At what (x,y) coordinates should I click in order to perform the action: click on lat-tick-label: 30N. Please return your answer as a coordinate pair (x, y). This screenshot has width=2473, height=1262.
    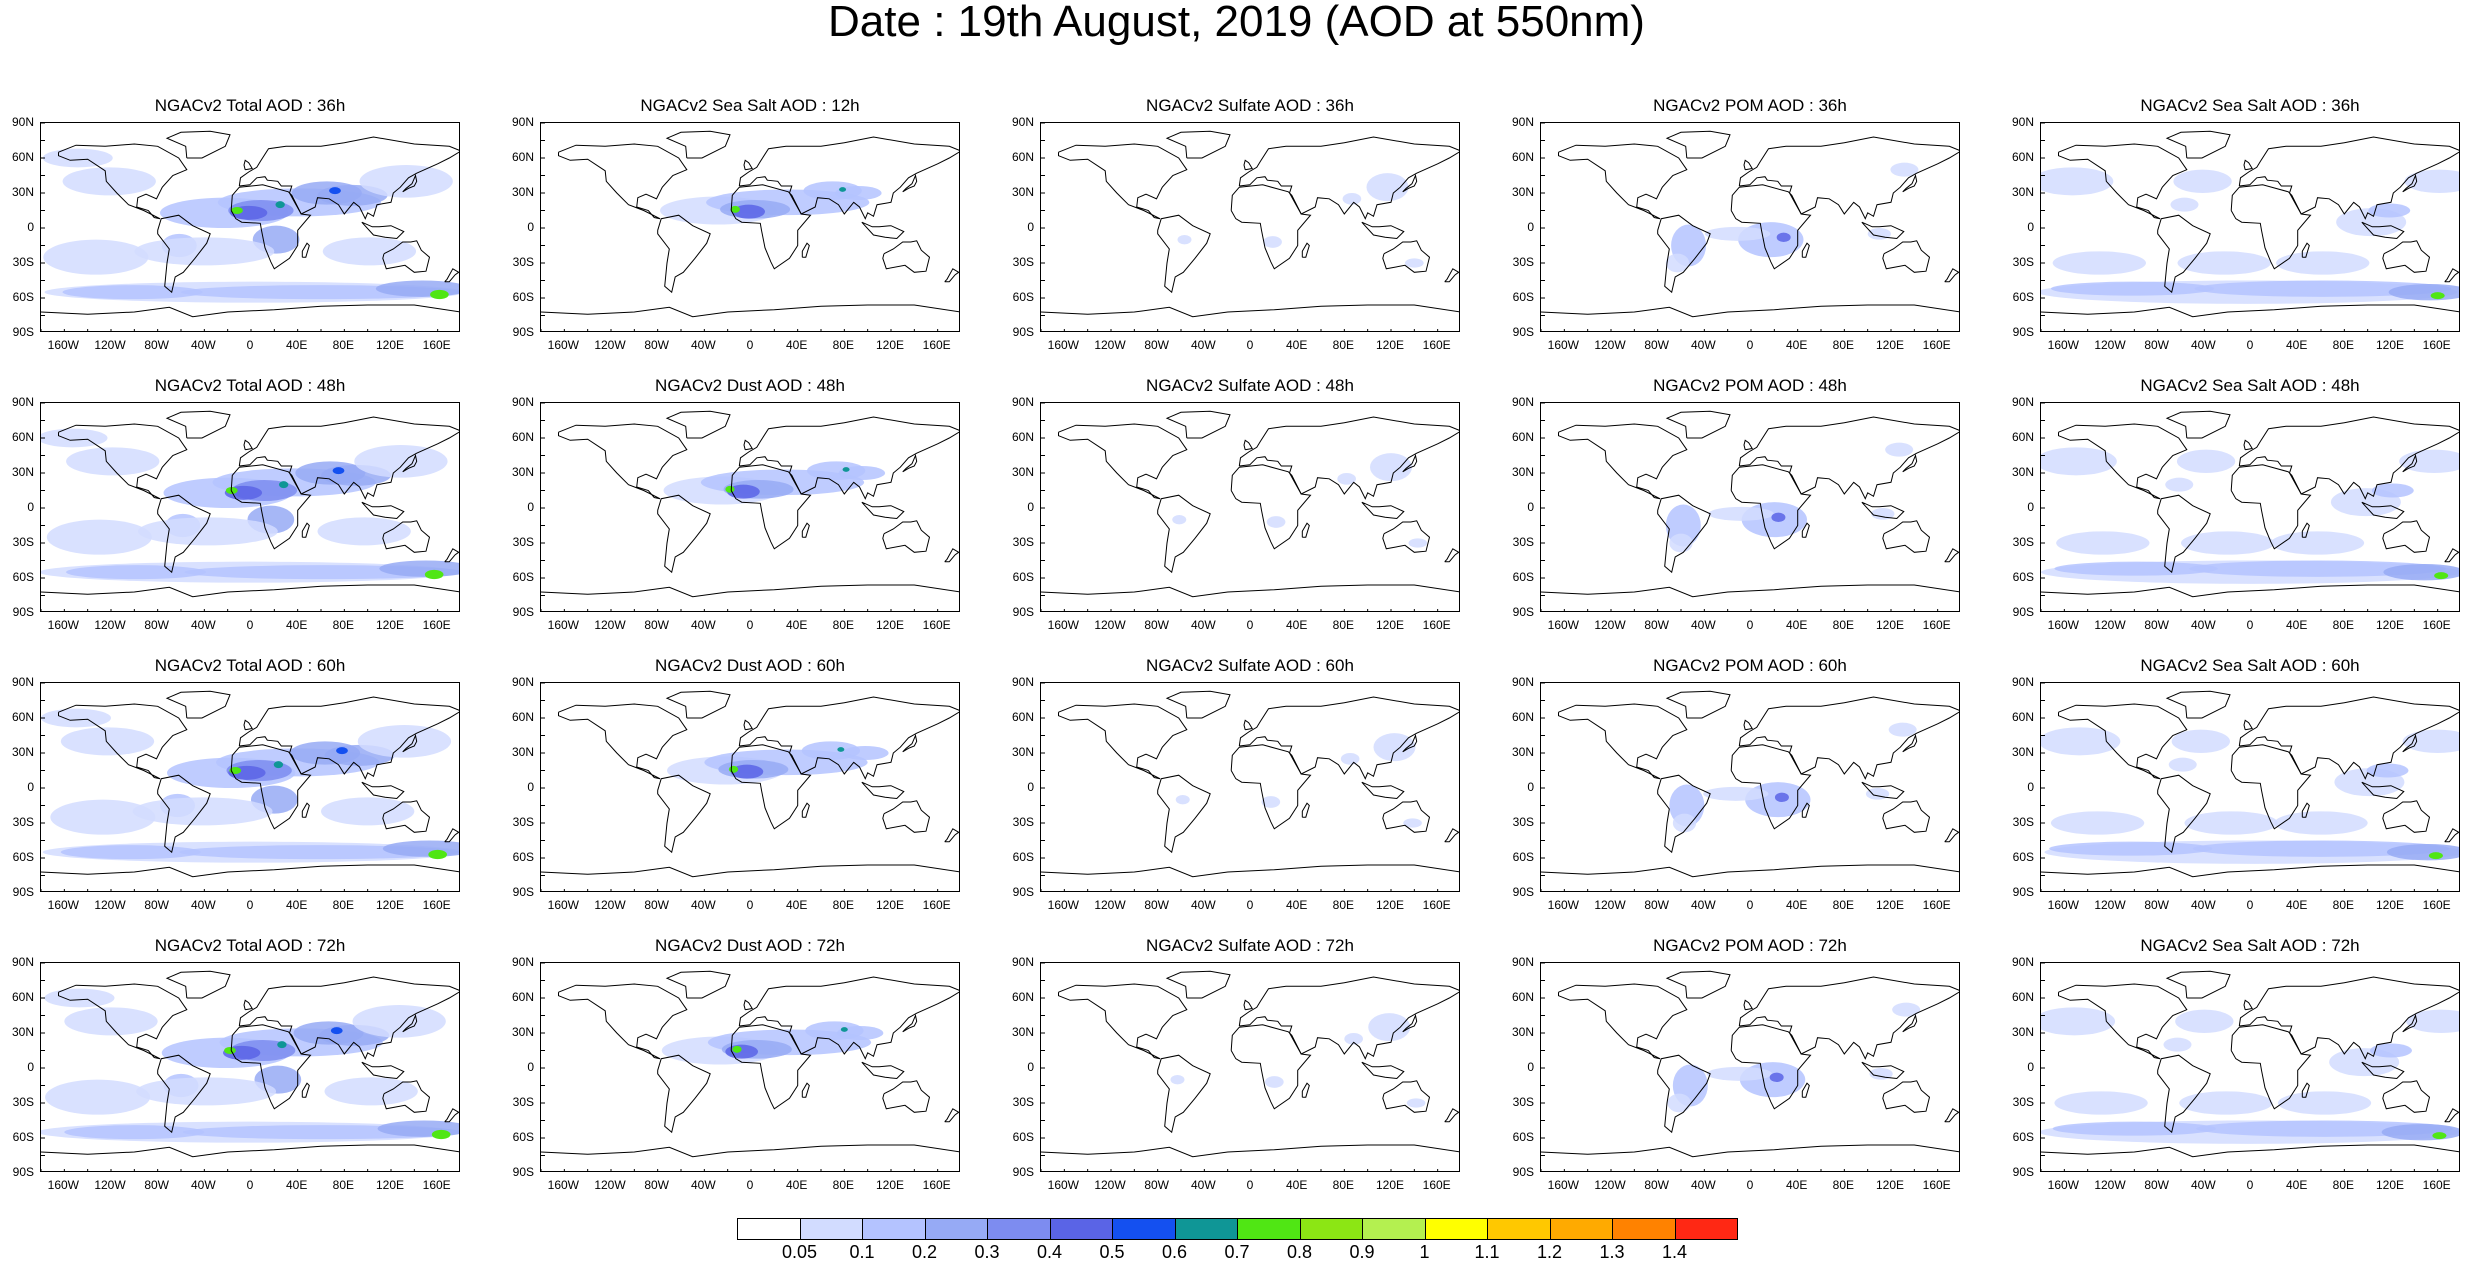
    Looking at the image, I should click on (522, 472).